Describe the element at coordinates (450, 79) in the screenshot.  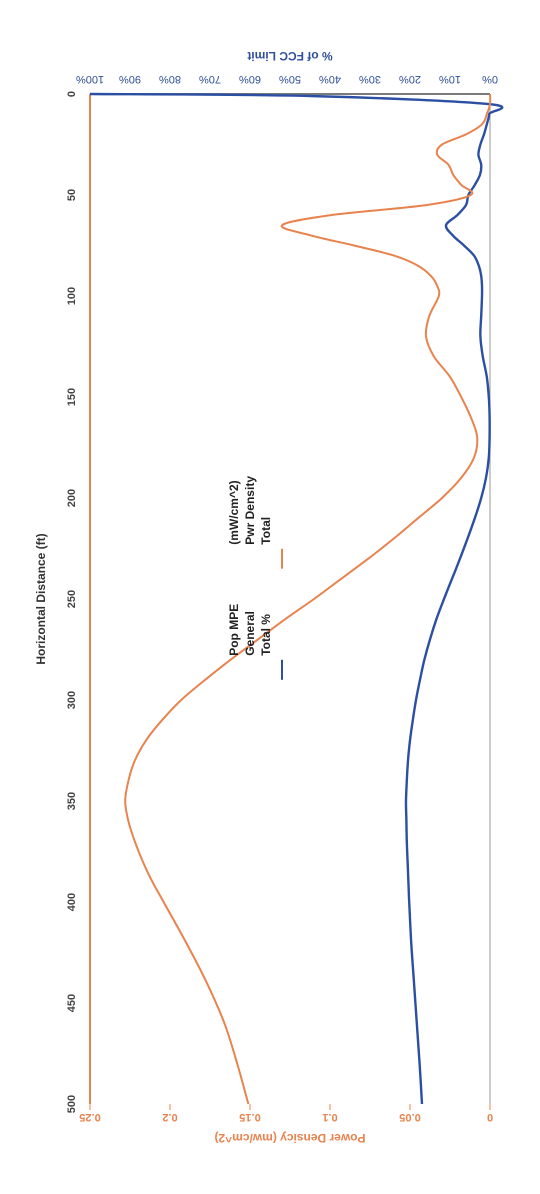
I see `left-y-tick-label: 10%` at that location.